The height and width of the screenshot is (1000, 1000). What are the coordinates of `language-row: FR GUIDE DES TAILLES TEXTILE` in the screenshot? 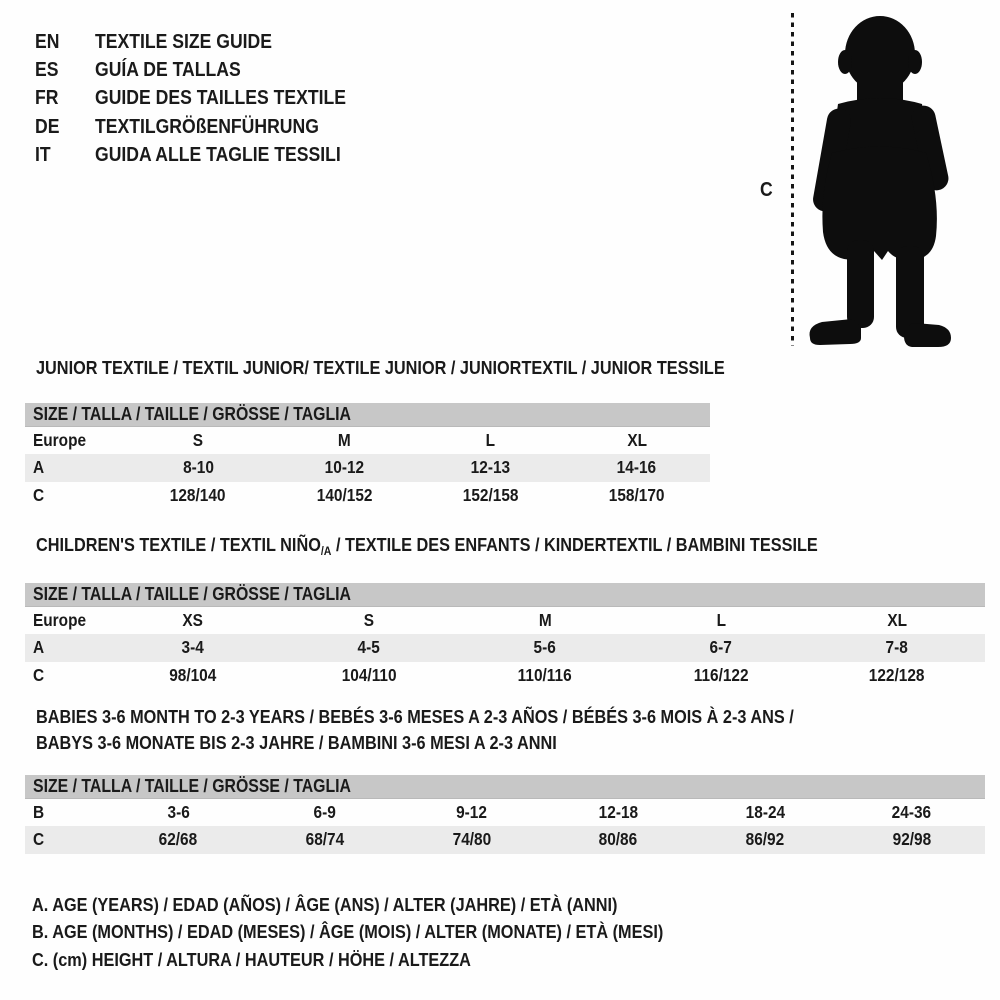 It's located at (207, 99).